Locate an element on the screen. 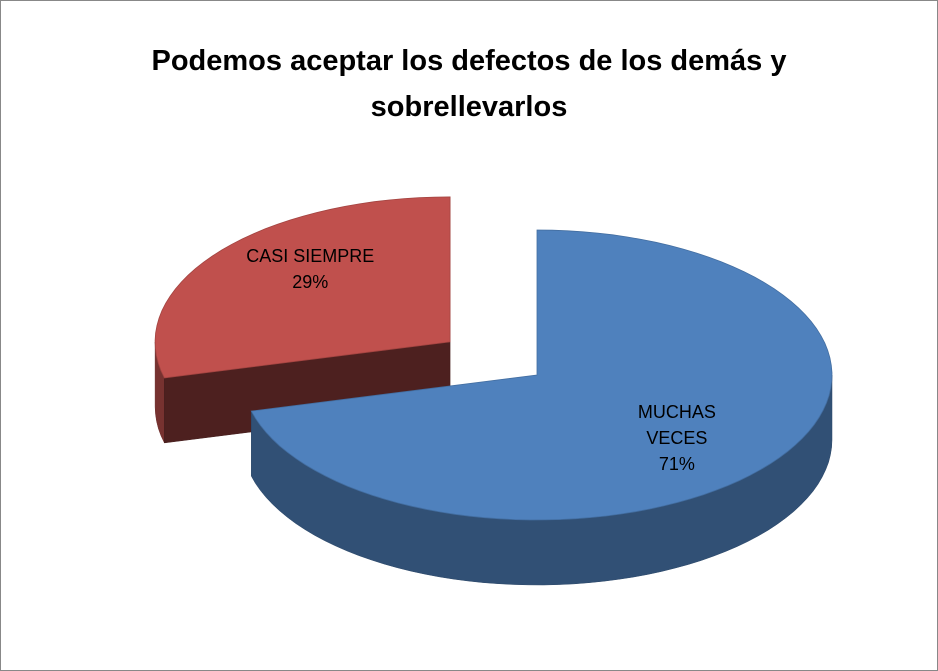  data-label: CASI SIEMPRE 29% is located at coordinates (310, 269).